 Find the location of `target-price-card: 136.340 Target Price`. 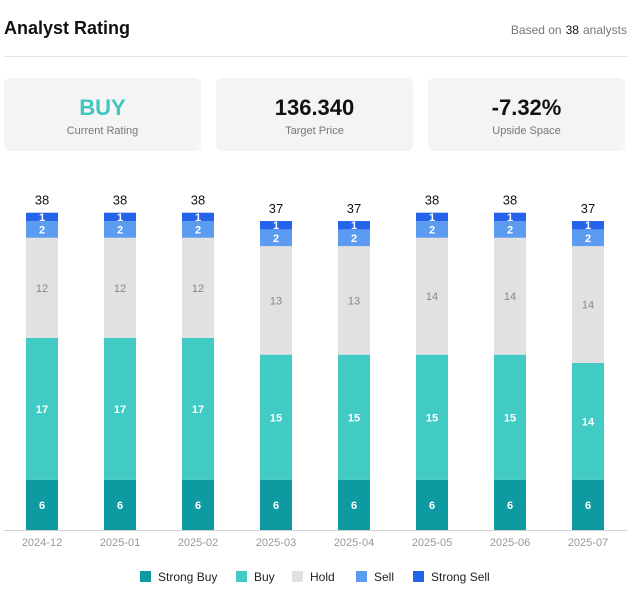

target-price-card: 136.340 Target Price is located at coordinates (314, 114).